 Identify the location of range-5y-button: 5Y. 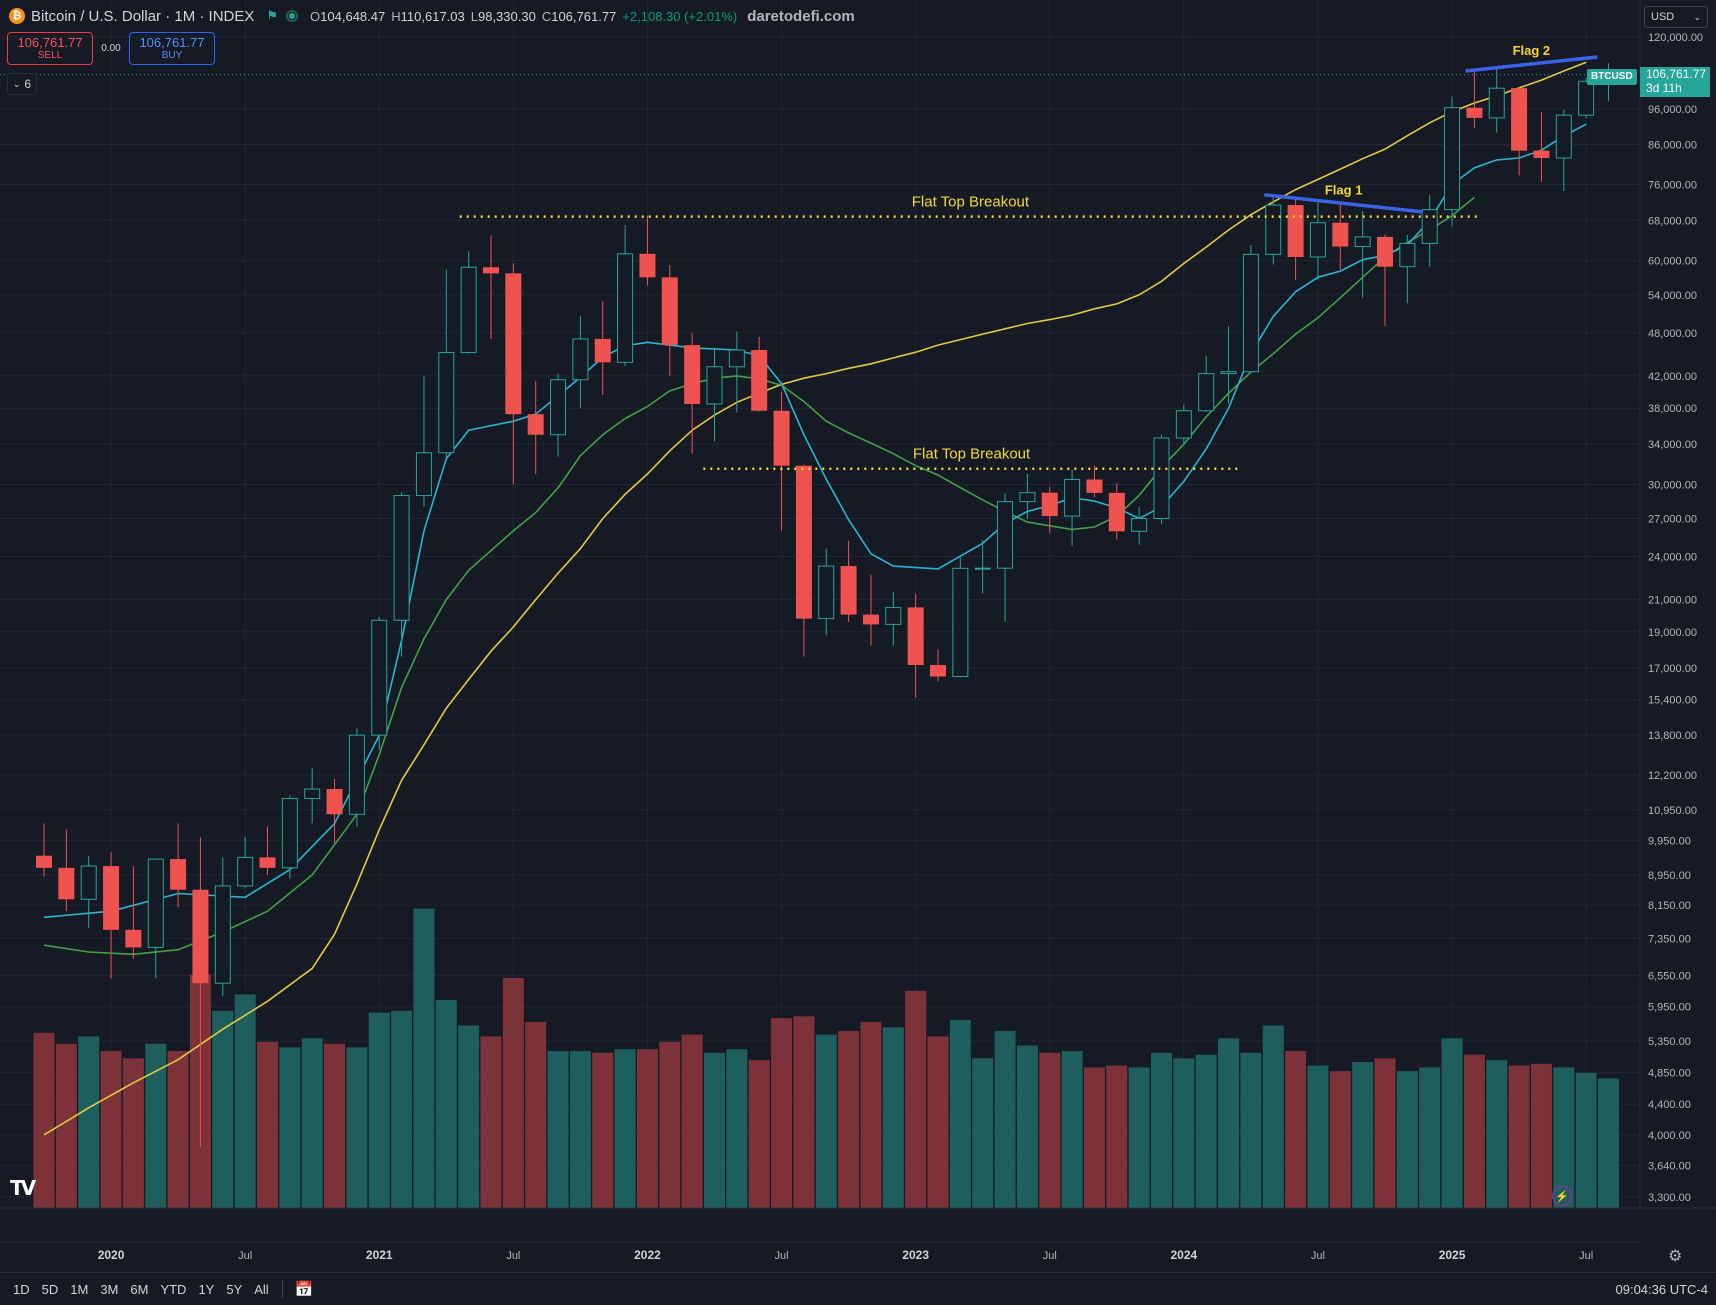
(234, 1289).